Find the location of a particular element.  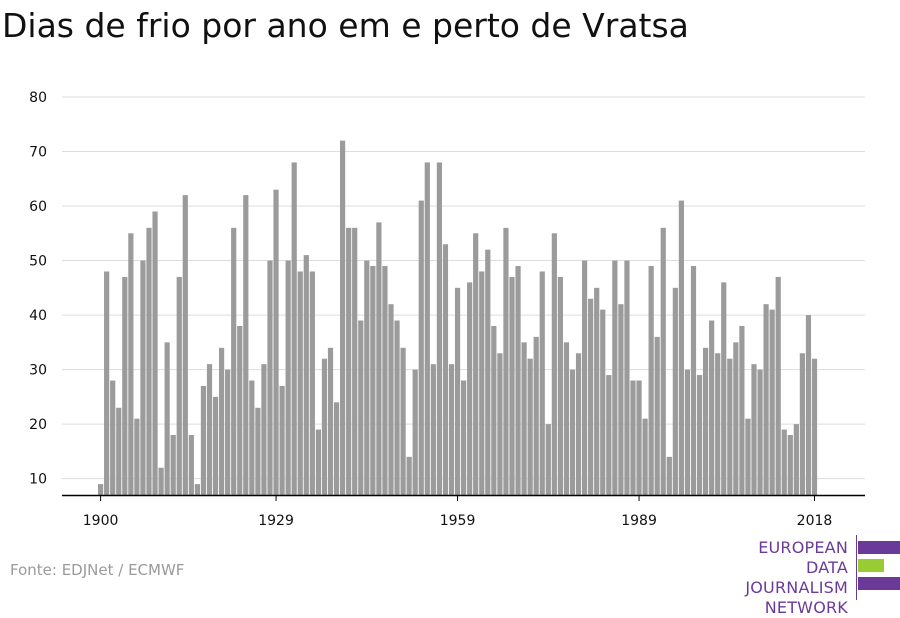

y-tick-label: 30 is located at coordinates (38, 371).